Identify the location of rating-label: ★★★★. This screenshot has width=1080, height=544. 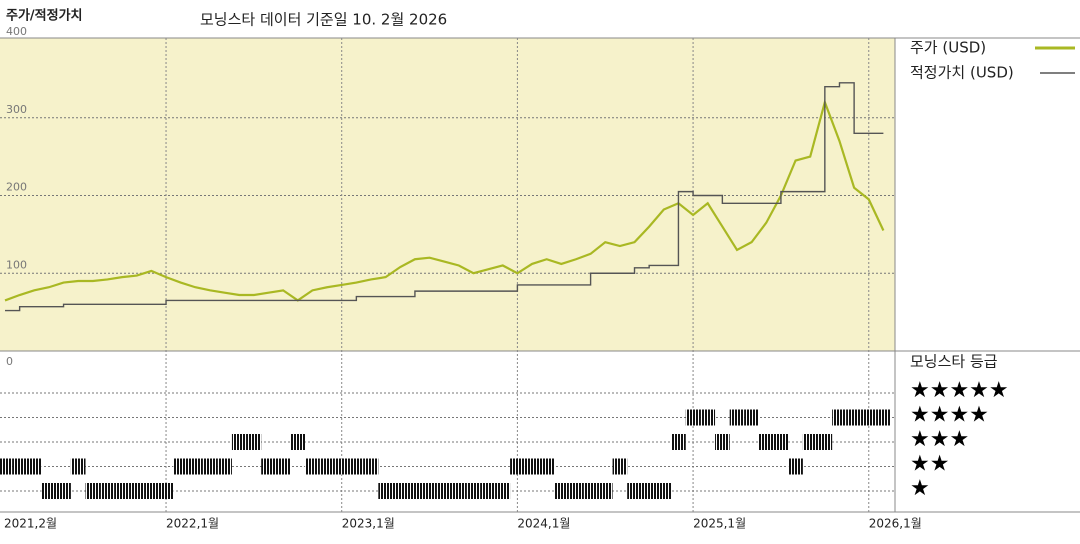
(949, 415).